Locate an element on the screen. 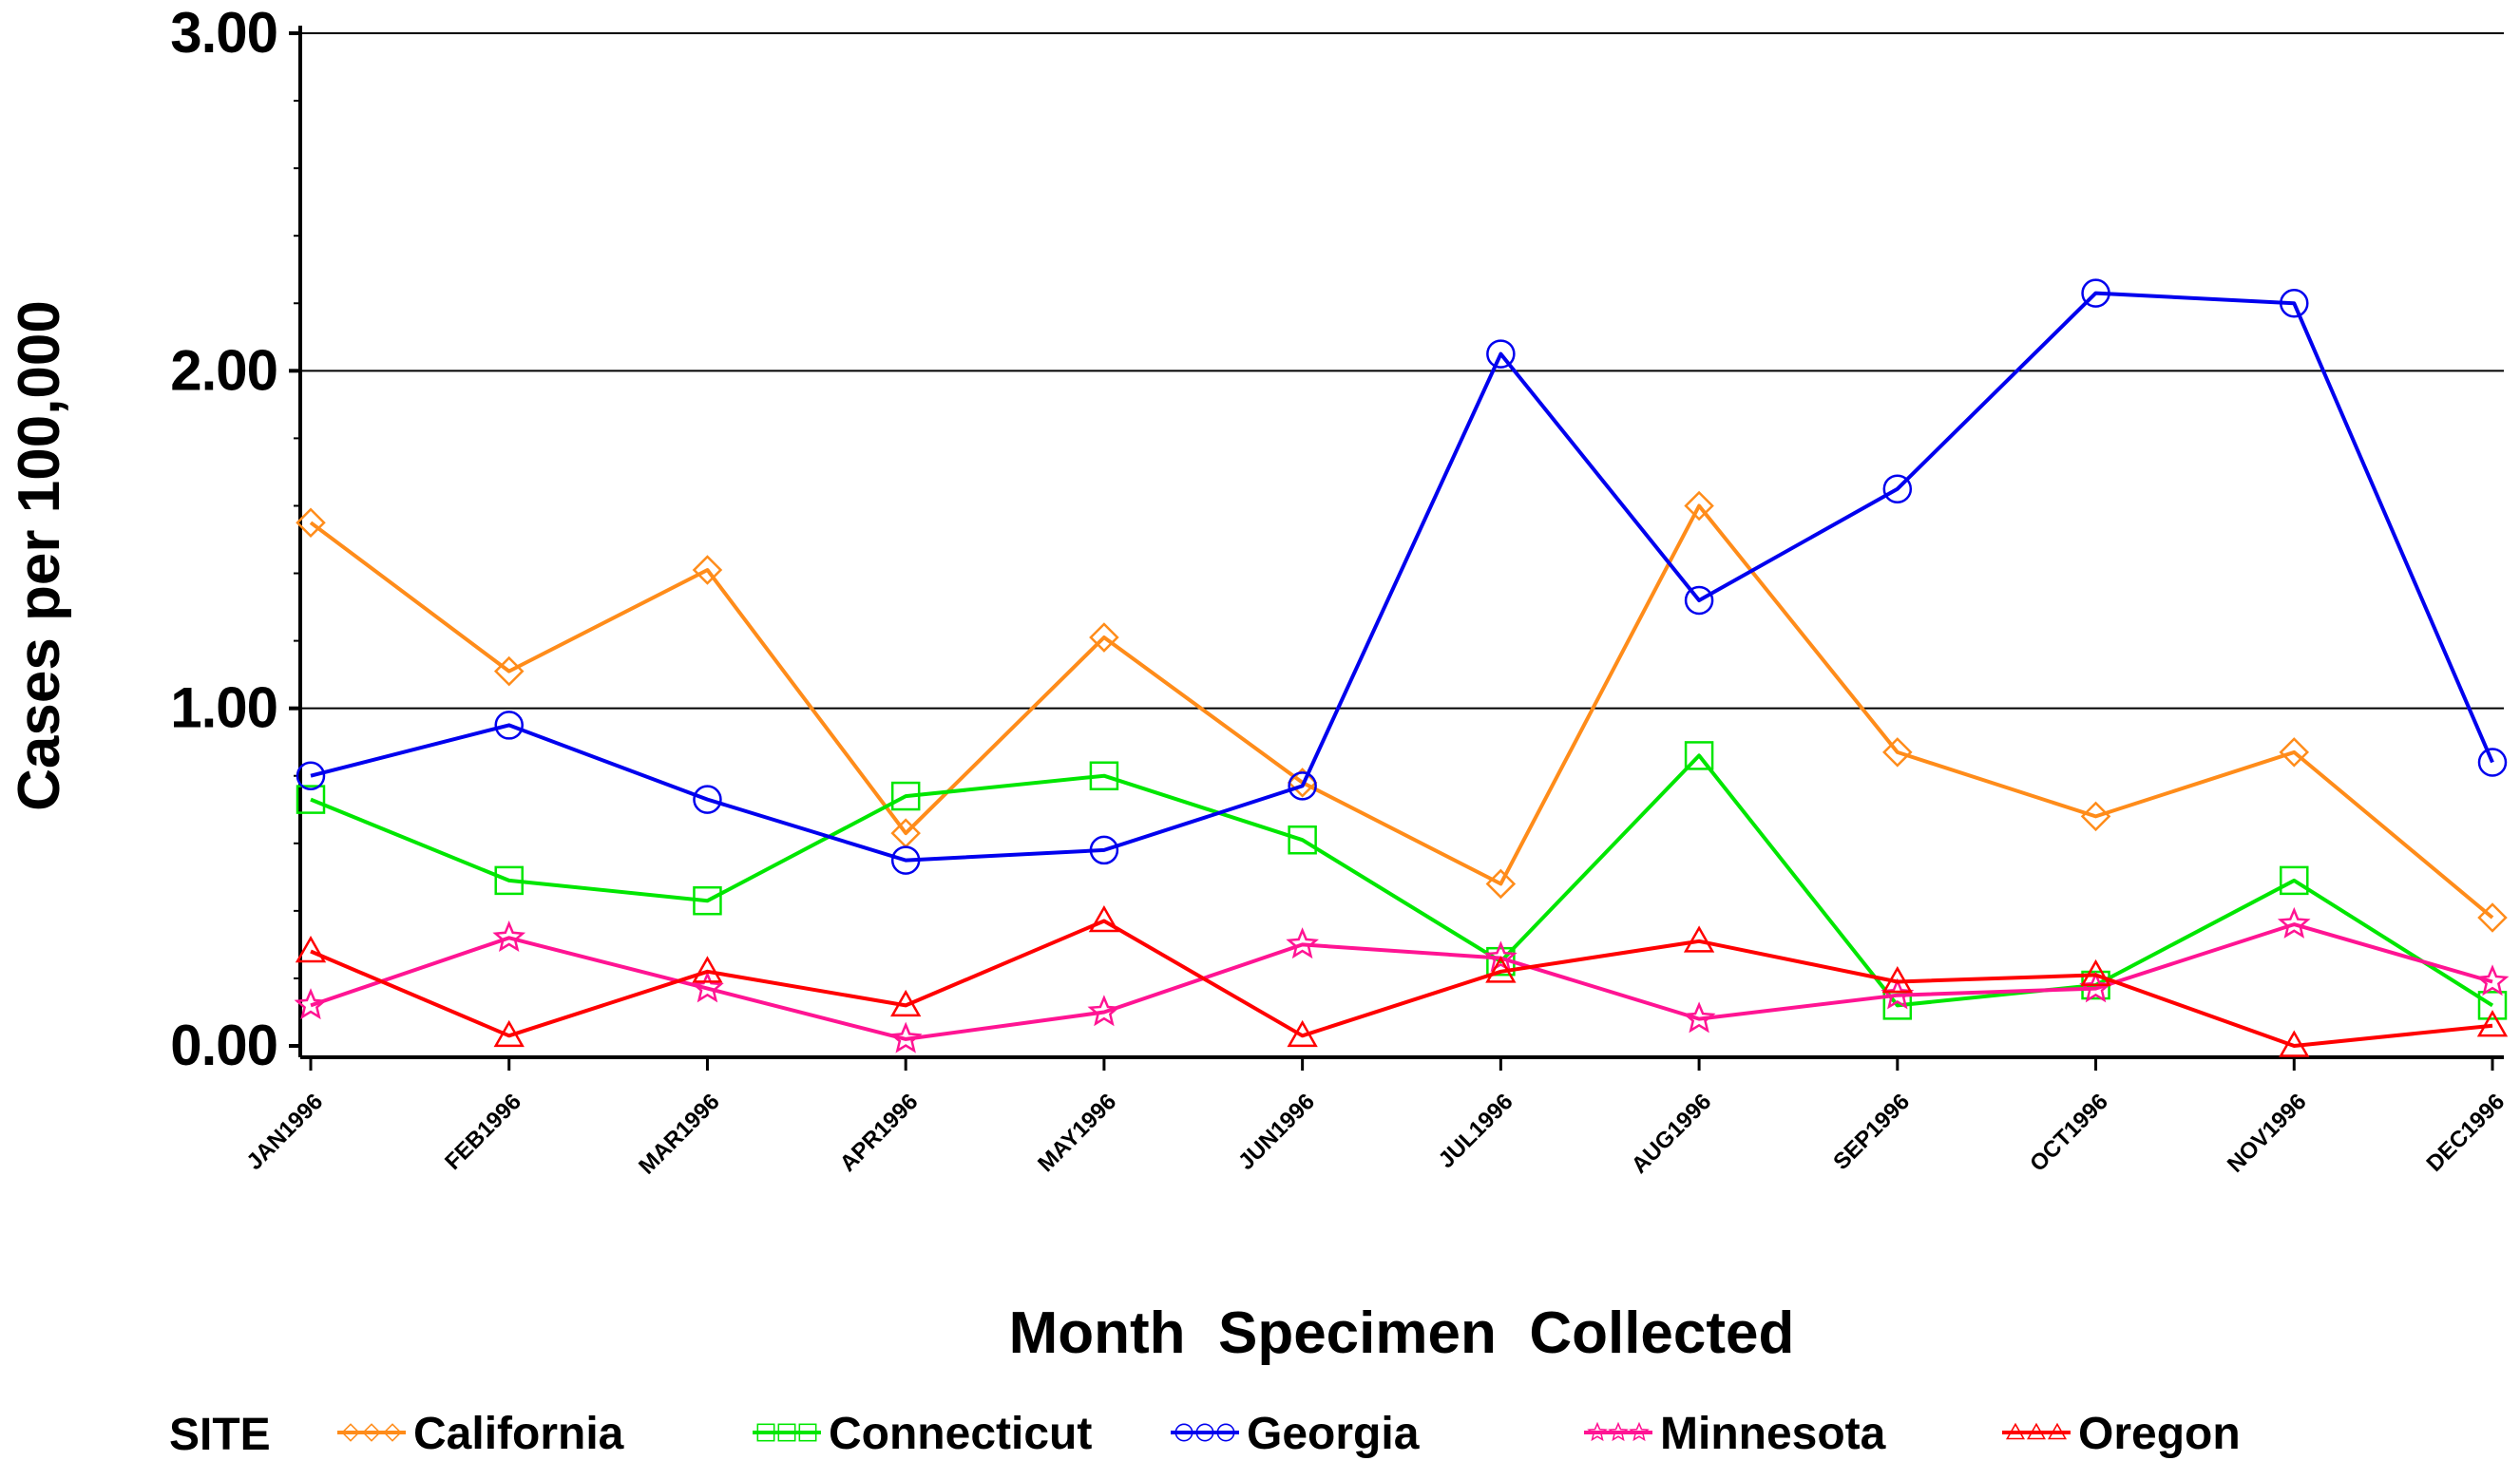 This screenshot has width=2520, height=1461. x-tick-label: AUG1996 is located at coordinates (1672, 1134).